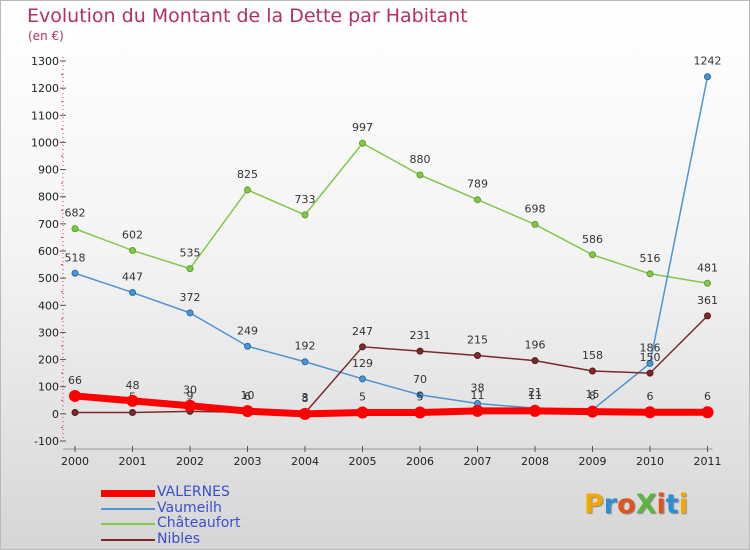  What do you see at coordinates (132, 234) in the screenshot?
I see `data-label: 602` at bounding box center [132, 234].